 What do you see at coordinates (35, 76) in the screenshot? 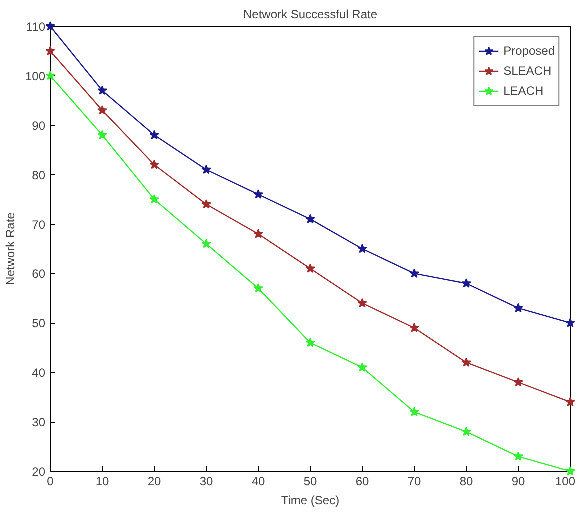
I see `y-tick-label: 100` at bounding box center [35, 76].